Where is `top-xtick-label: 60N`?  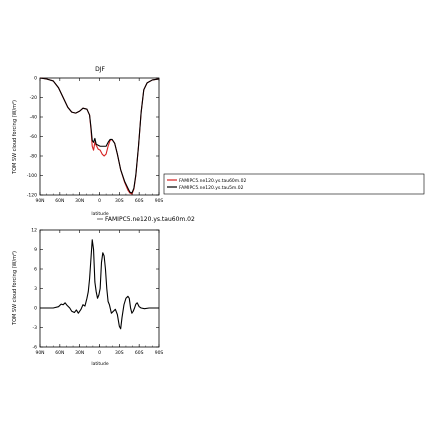
top-xtick-label: 60N is located at coordinates (59, 201).